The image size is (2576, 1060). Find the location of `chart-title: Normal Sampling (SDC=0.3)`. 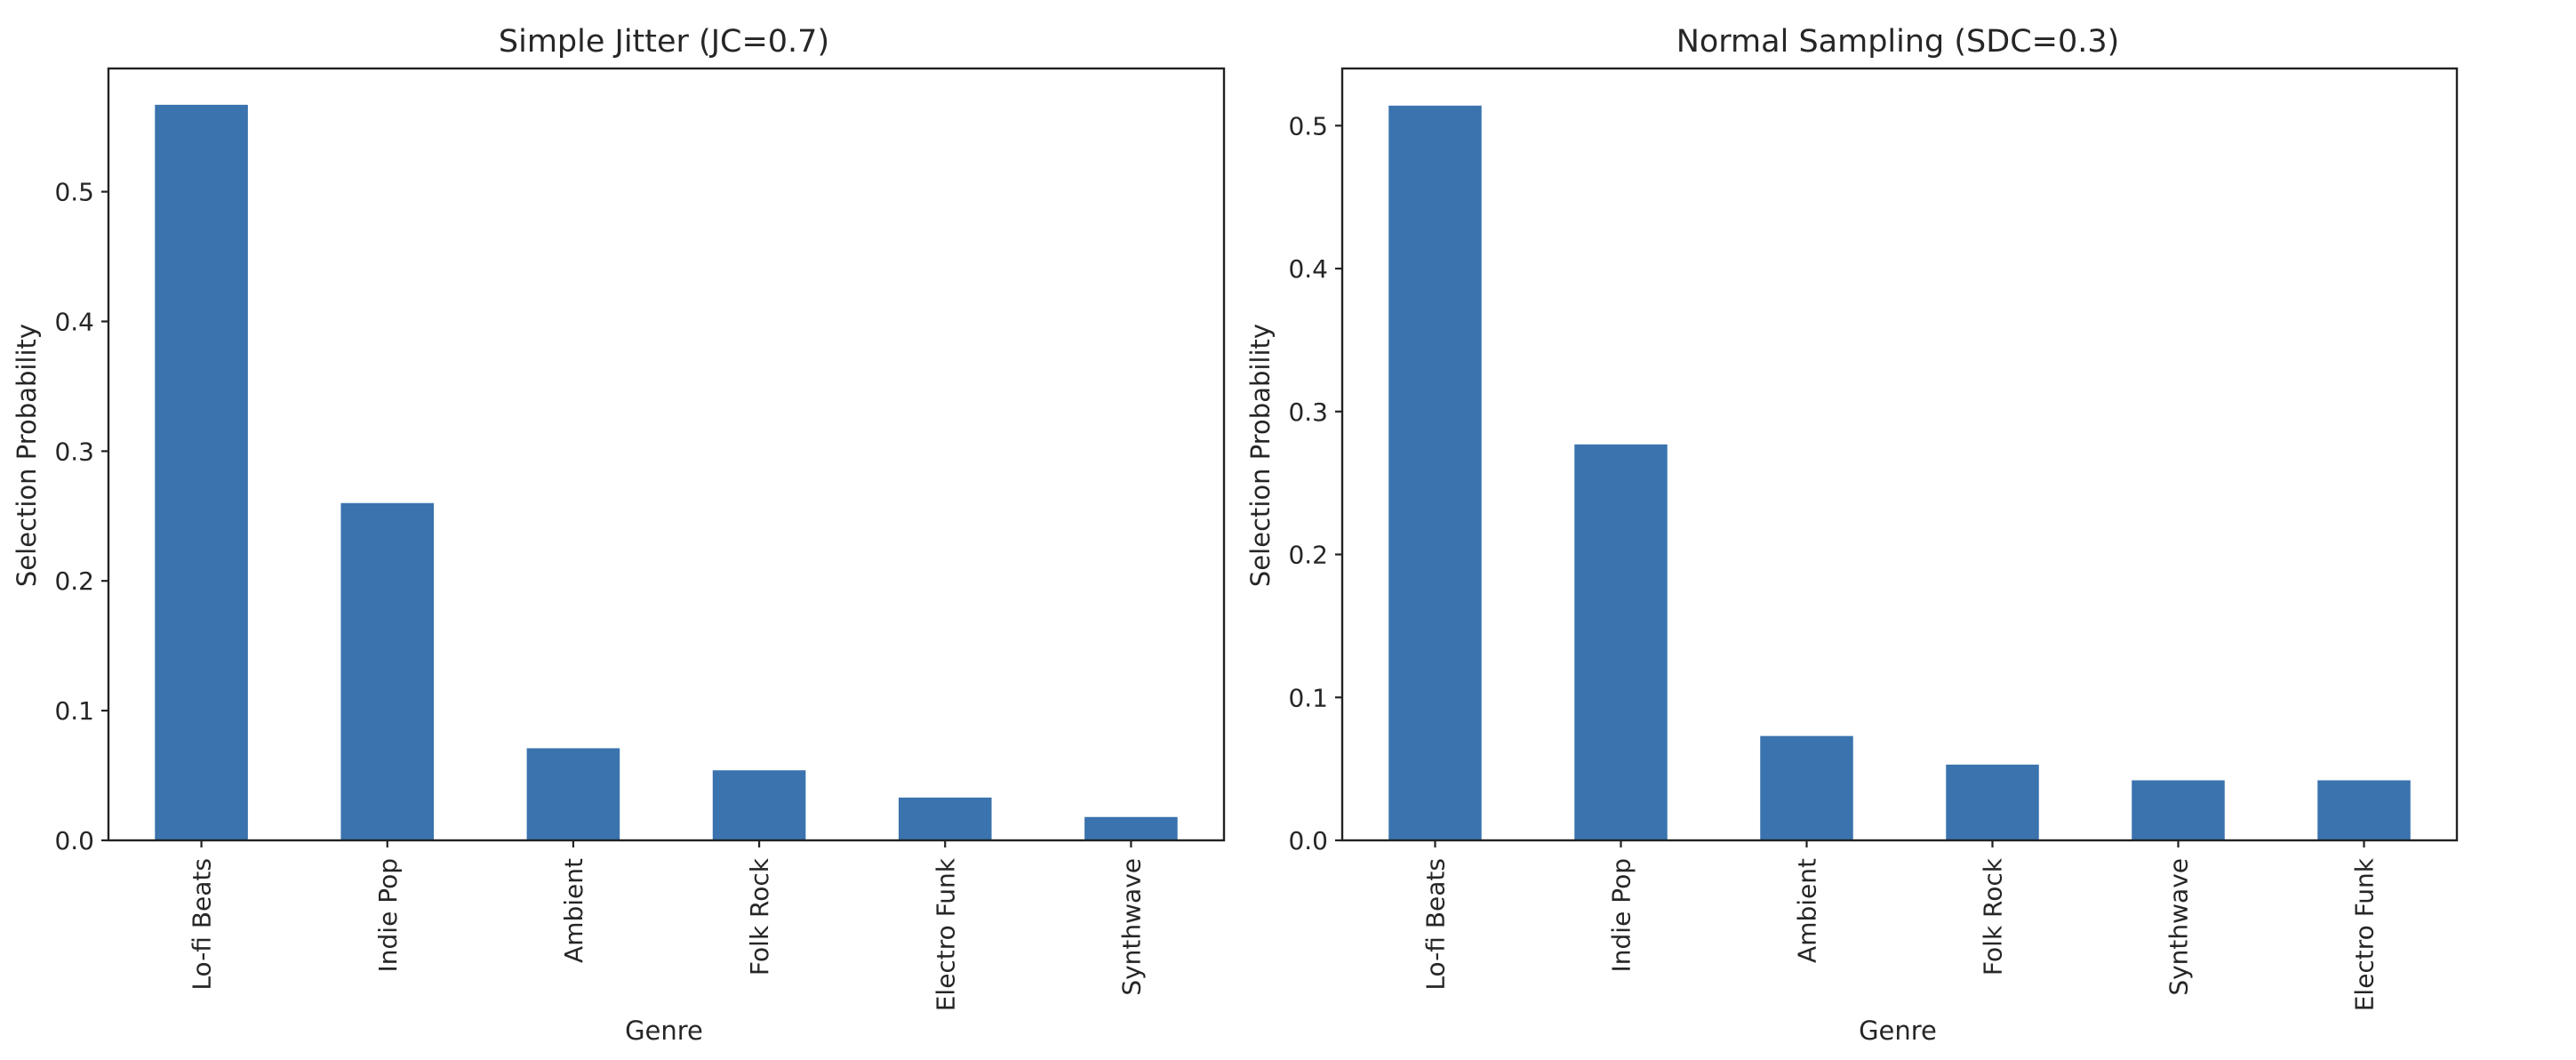

chart-title: Normal Sampling (SDC=0.3) is located at coordinates (1898, 42).